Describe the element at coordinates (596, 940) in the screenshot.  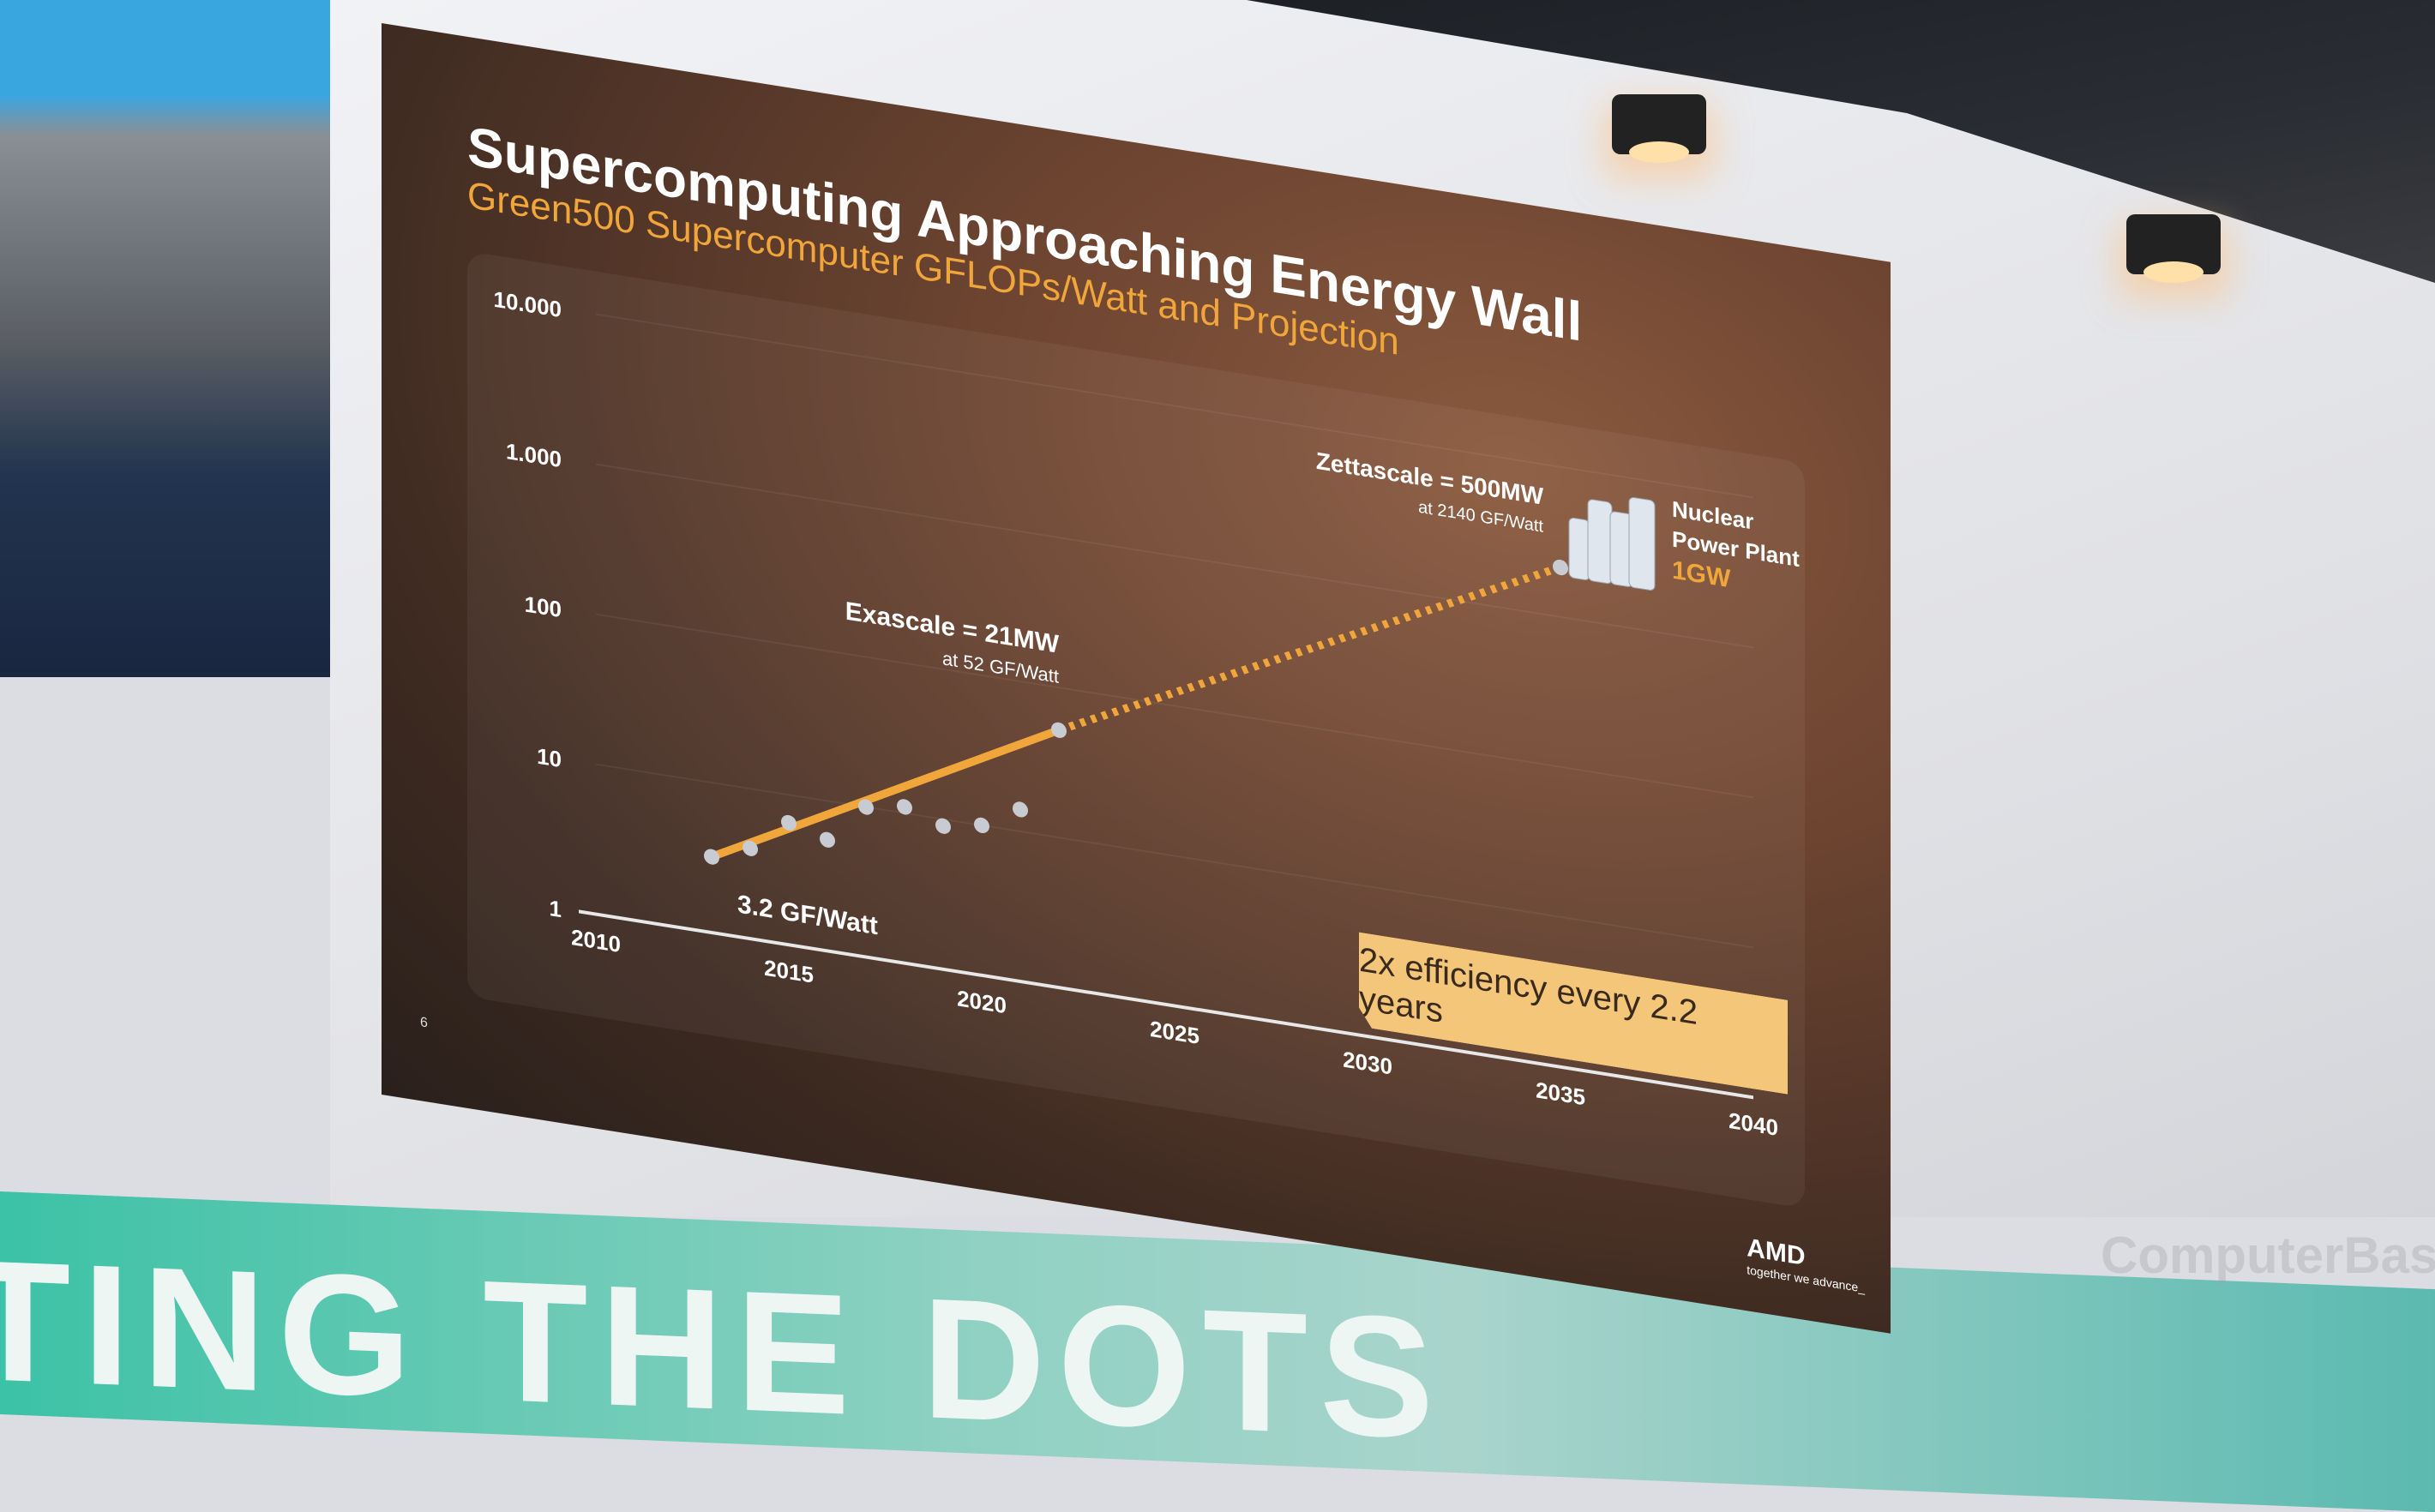
I see `x-tick-label: 2010` at that location.